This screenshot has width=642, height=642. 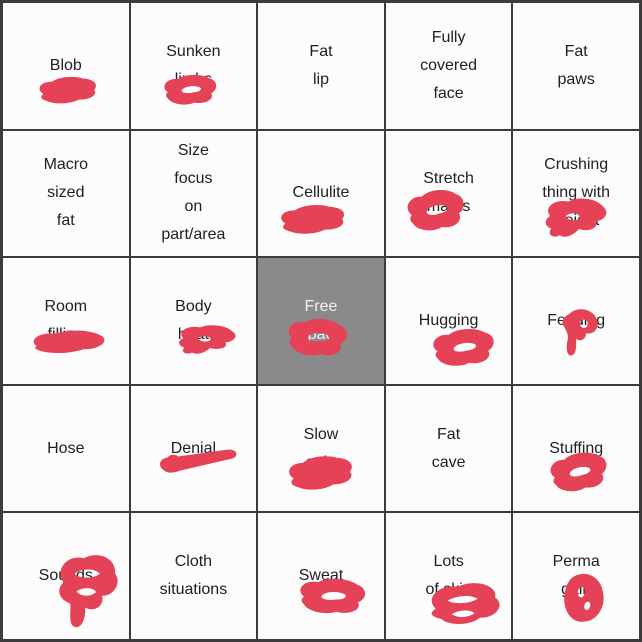 I want to click on bingo-cell-hose: Hose, so click(x=66, y=448).